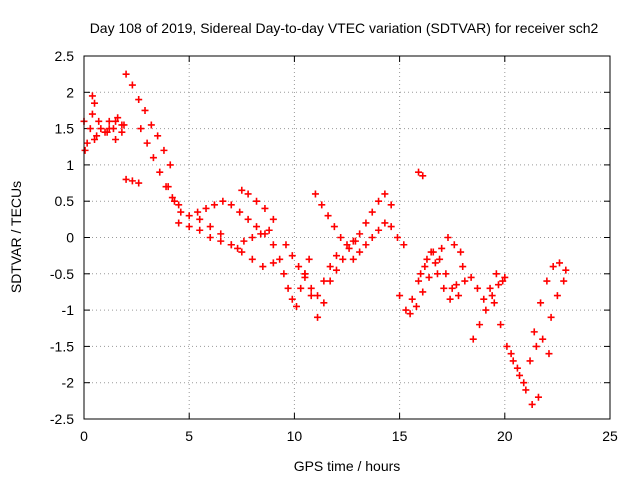  Describe the element at coordinates (505, 436) in the screenshot. I see `x-tick-label: 20` at that location.